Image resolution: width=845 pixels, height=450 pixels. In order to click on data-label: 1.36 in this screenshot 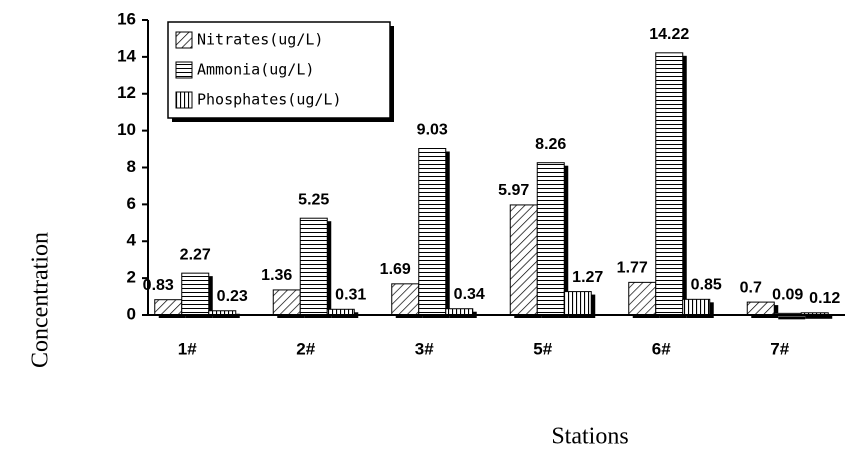, I will do `click(276, 275)`.